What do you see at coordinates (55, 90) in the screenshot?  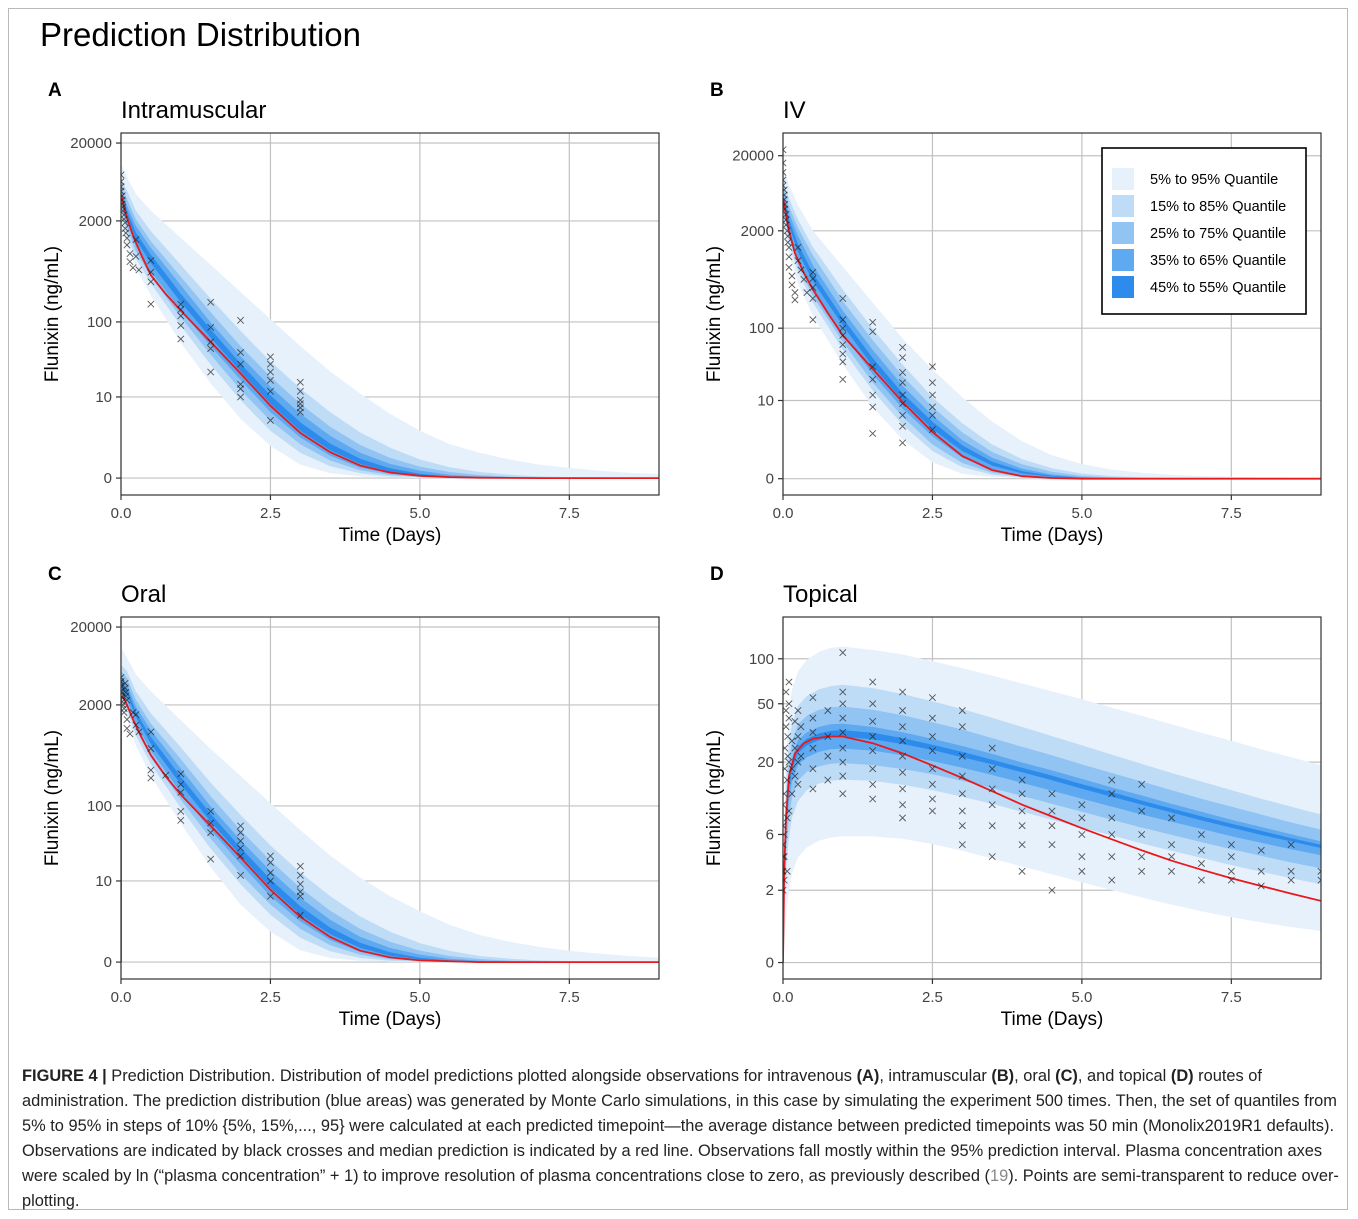 I see `panel-letter: A` at bounding box center [55, 90].